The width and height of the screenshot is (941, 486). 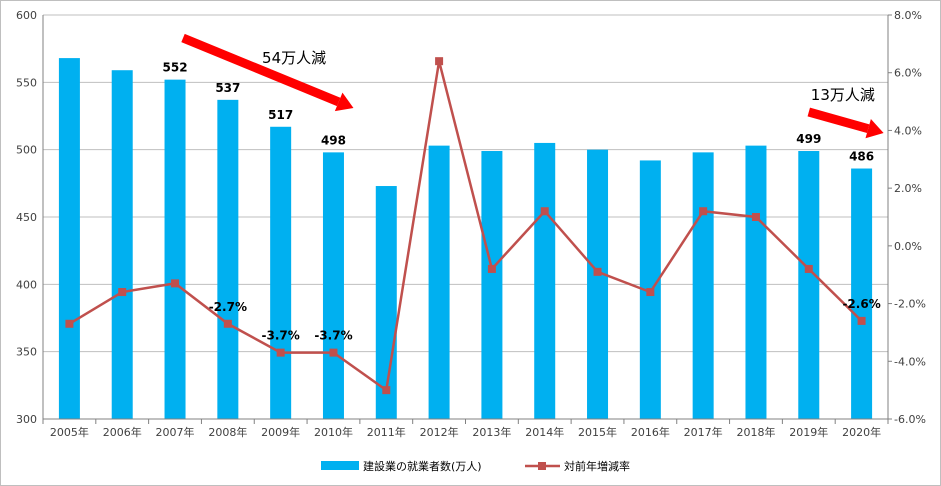 I want to click on line-data-label: -2.6%, so click(x=861, y=304).